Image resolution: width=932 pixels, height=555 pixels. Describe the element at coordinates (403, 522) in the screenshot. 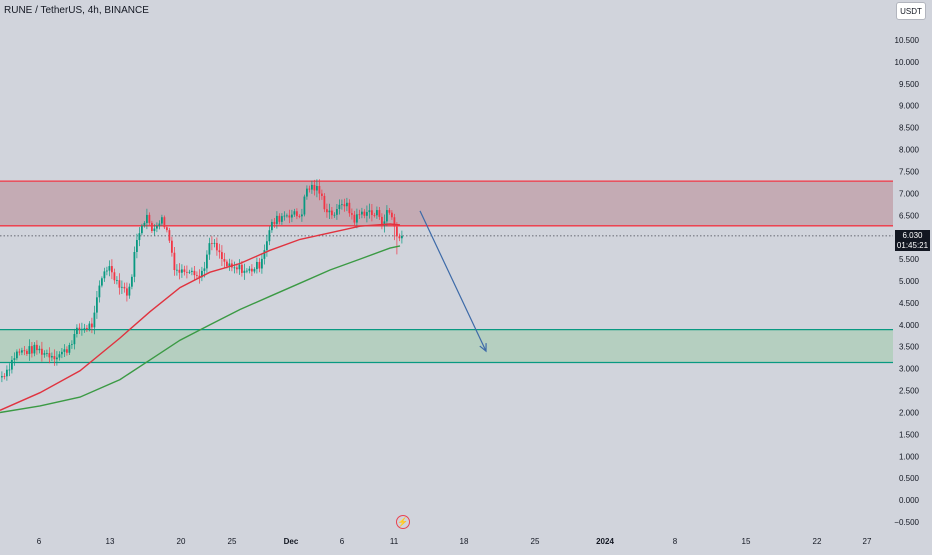

I see `lightning-icon: ⚡` at that location.